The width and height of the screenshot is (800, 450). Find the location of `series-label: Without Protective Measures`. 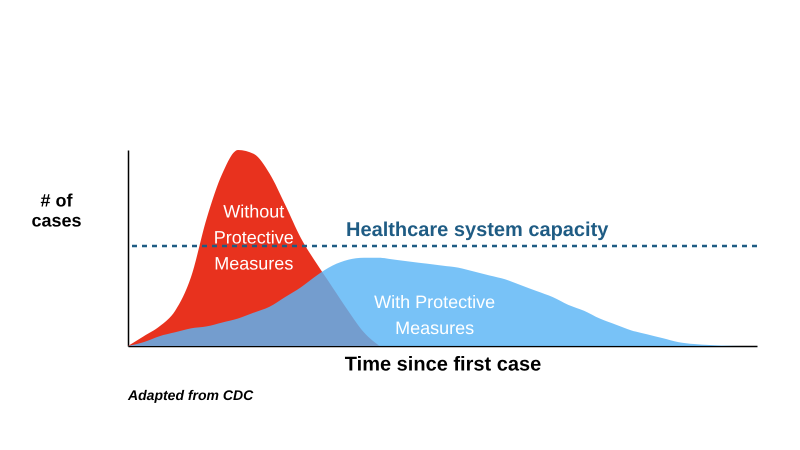

series-label: Without Protective Measures is located at coordinates (254, 238).